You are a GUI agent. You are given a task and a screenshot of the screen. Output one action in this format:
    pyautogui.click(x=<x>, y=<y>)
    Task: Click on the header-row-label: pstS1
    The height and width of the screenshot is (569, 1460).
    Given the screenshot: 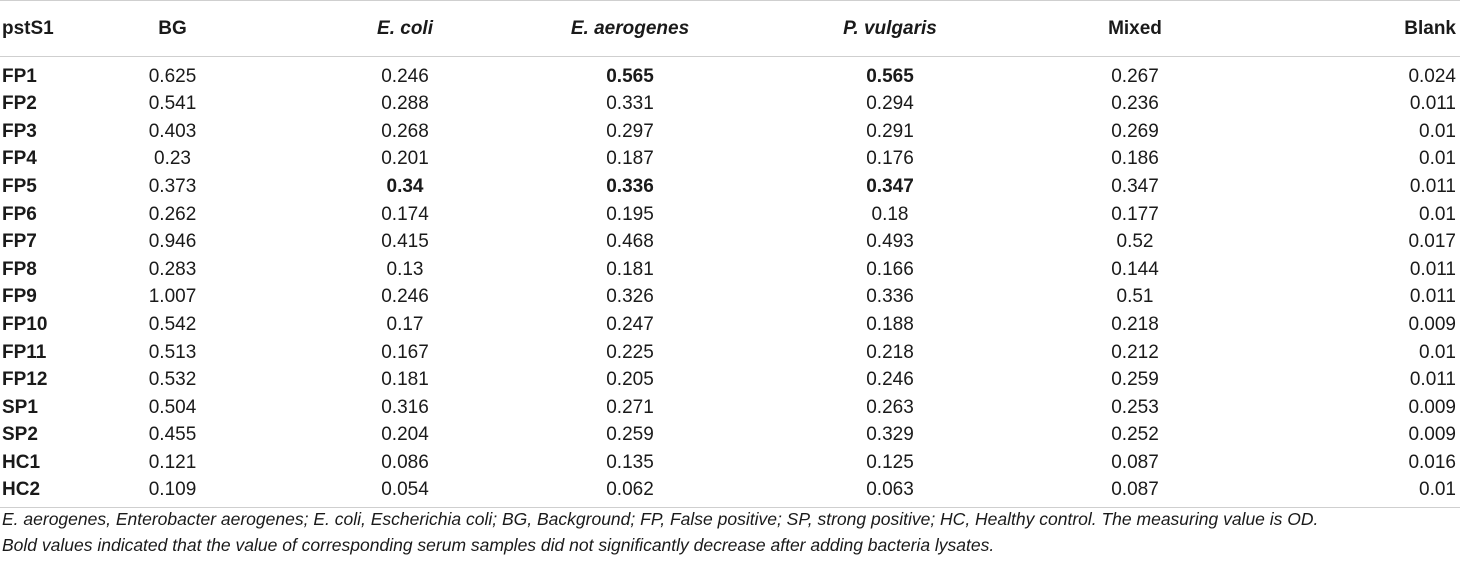 What is the action you would take?
    pyautogui.click(x=55, y=28)
    